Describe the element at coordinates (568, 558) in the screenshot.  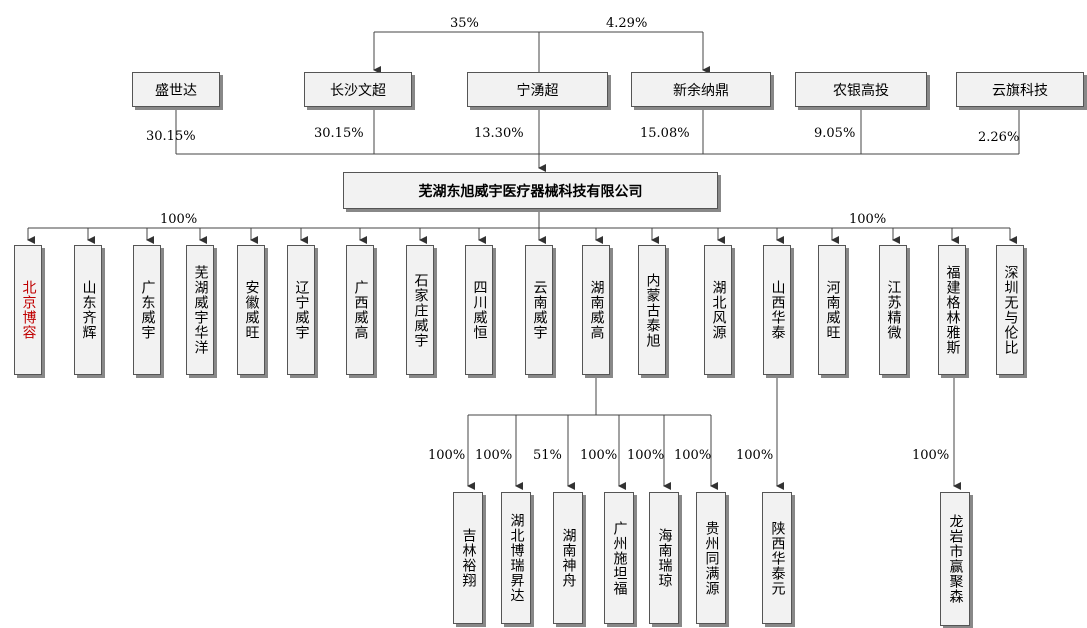
I see `hunan-child-box: 湖南神舟` at that location.